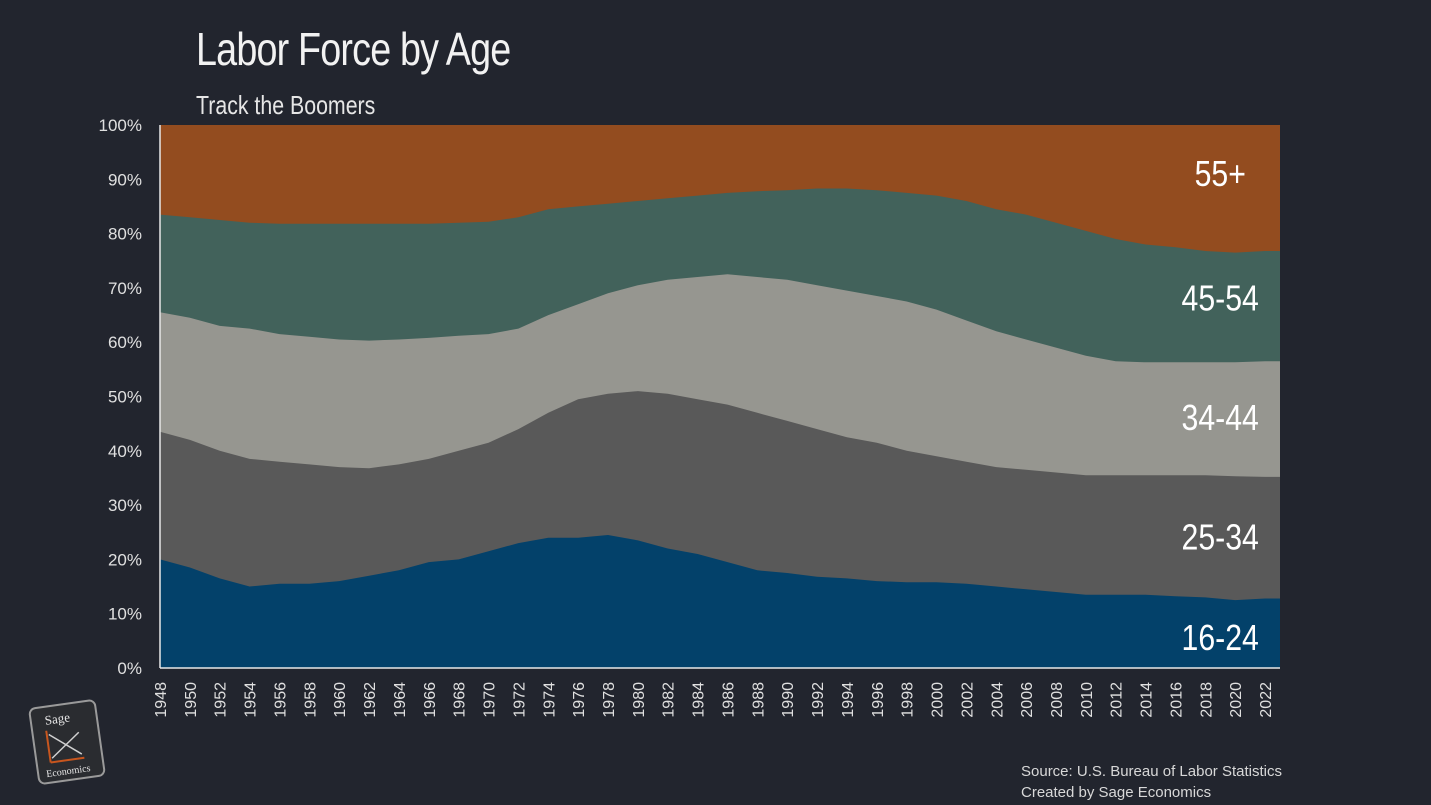  I want to click on x-tick-label: 1984, so click(699, 700).